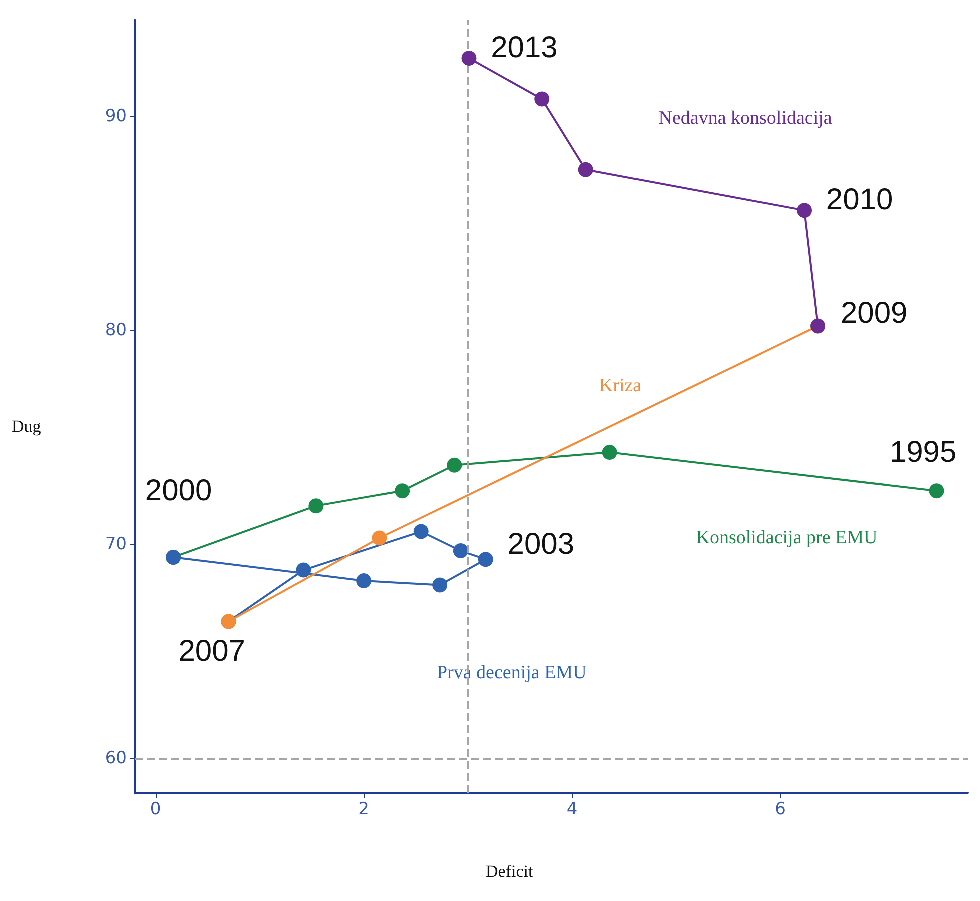 This screenshot has width=980, height=901. Describe the element at coordinates (524, 47) in the screenshot. I see `annotation: 2013` at that location.